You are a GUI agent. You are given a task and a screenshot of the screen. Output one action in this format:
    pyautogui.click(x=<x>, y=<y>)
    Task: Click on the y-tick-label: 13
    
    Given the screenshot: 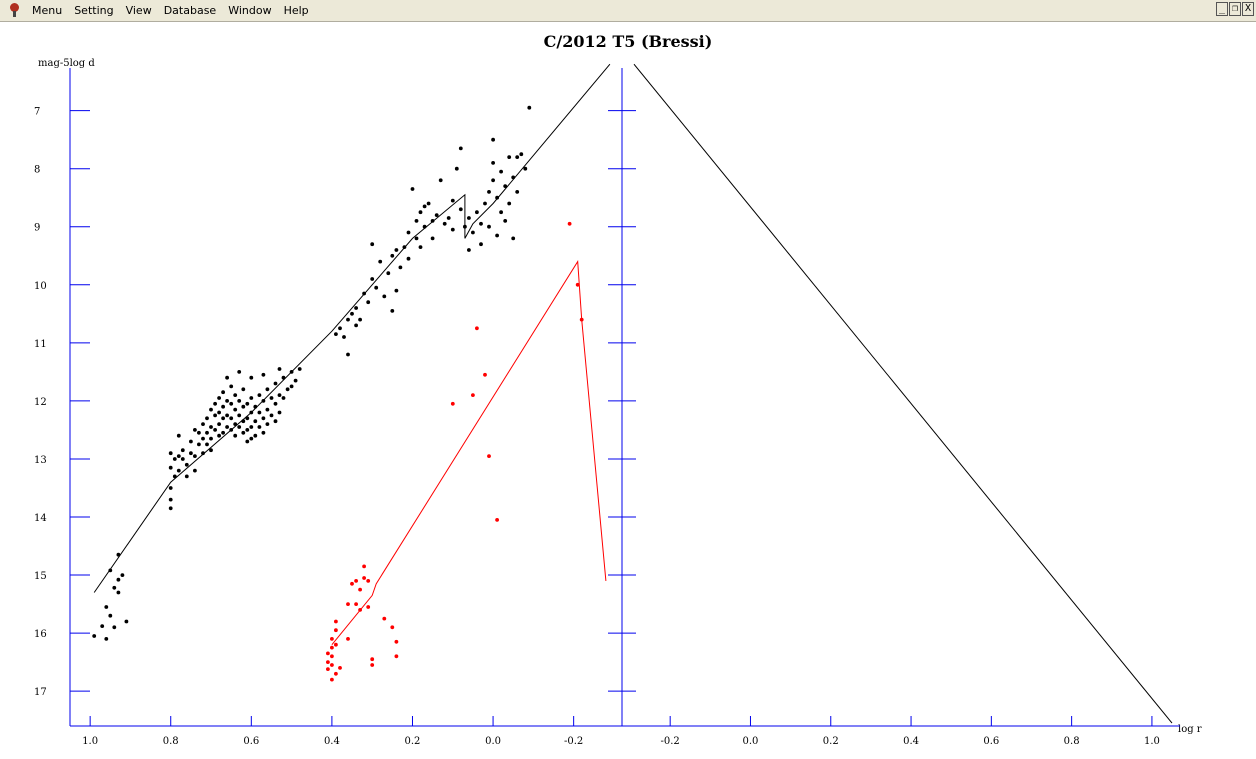 What is the action you would take?
    pyautogui.click(x=40, y=460)
    